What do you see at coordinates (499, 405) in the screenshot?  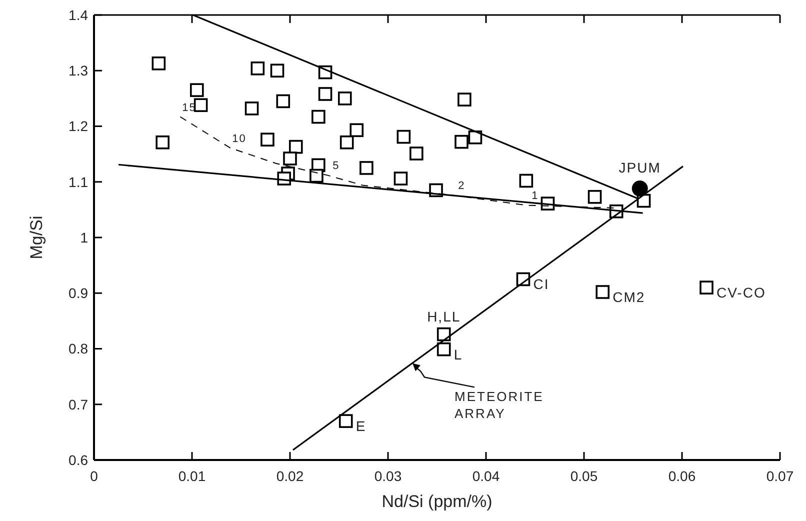 I see `annotation: METEORITE ARRAY` at bounding box center [499, 405].